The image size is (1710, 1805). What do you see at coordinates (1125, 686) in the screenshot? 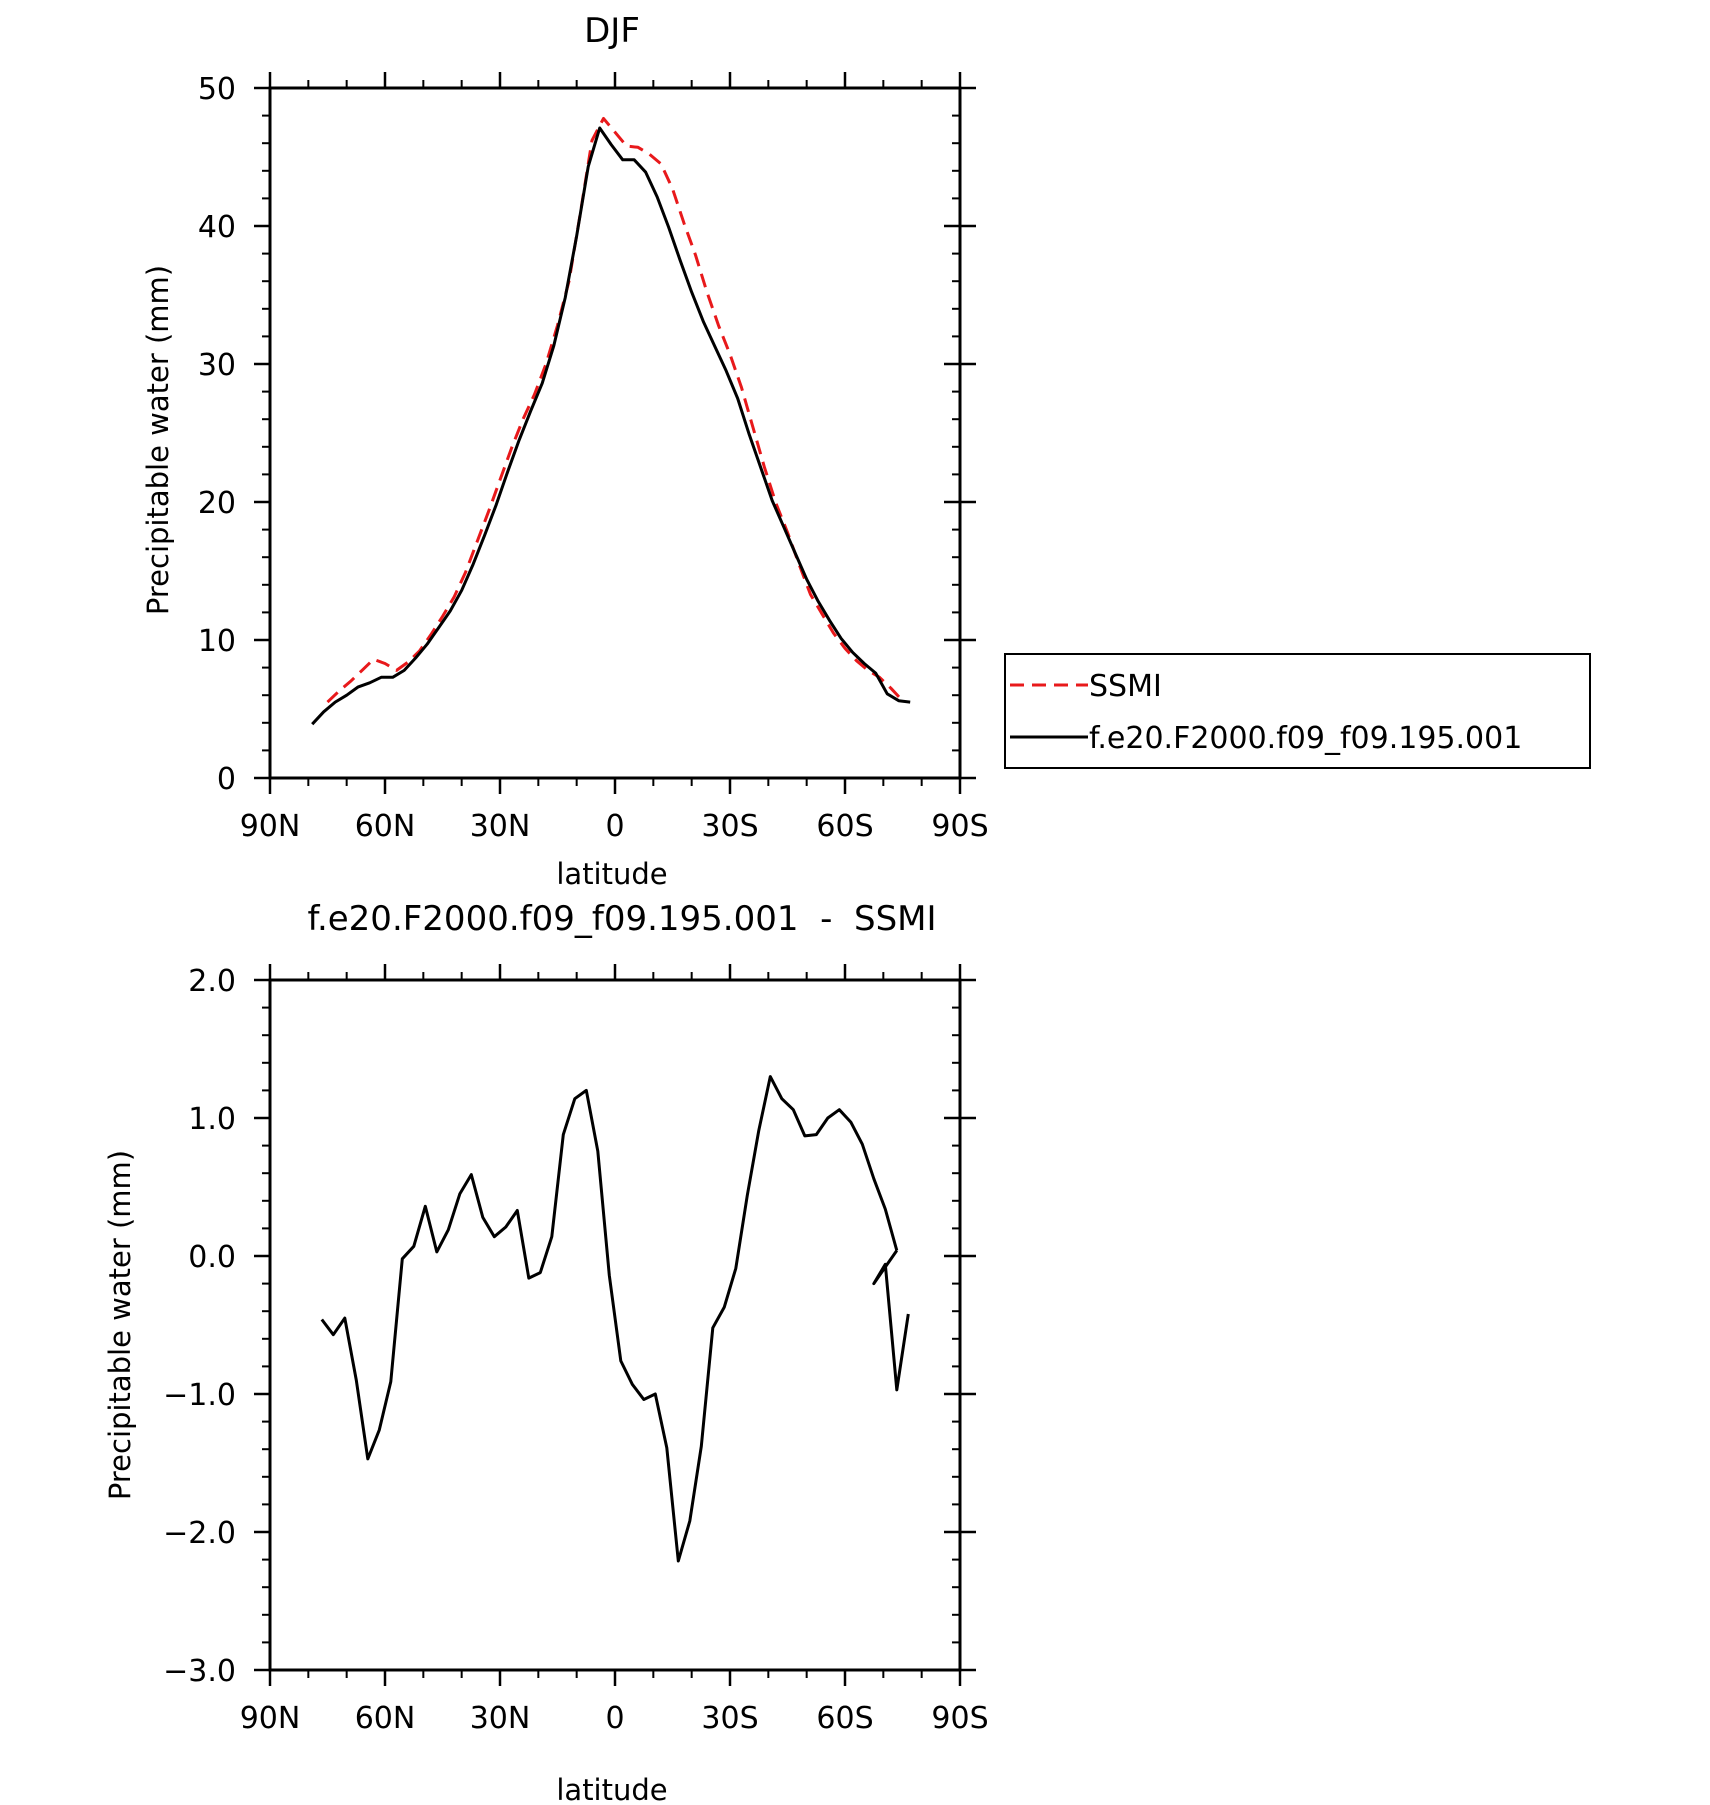
I see `legend-label-ssmi: SSMI` at bounding box center [1125, 686].